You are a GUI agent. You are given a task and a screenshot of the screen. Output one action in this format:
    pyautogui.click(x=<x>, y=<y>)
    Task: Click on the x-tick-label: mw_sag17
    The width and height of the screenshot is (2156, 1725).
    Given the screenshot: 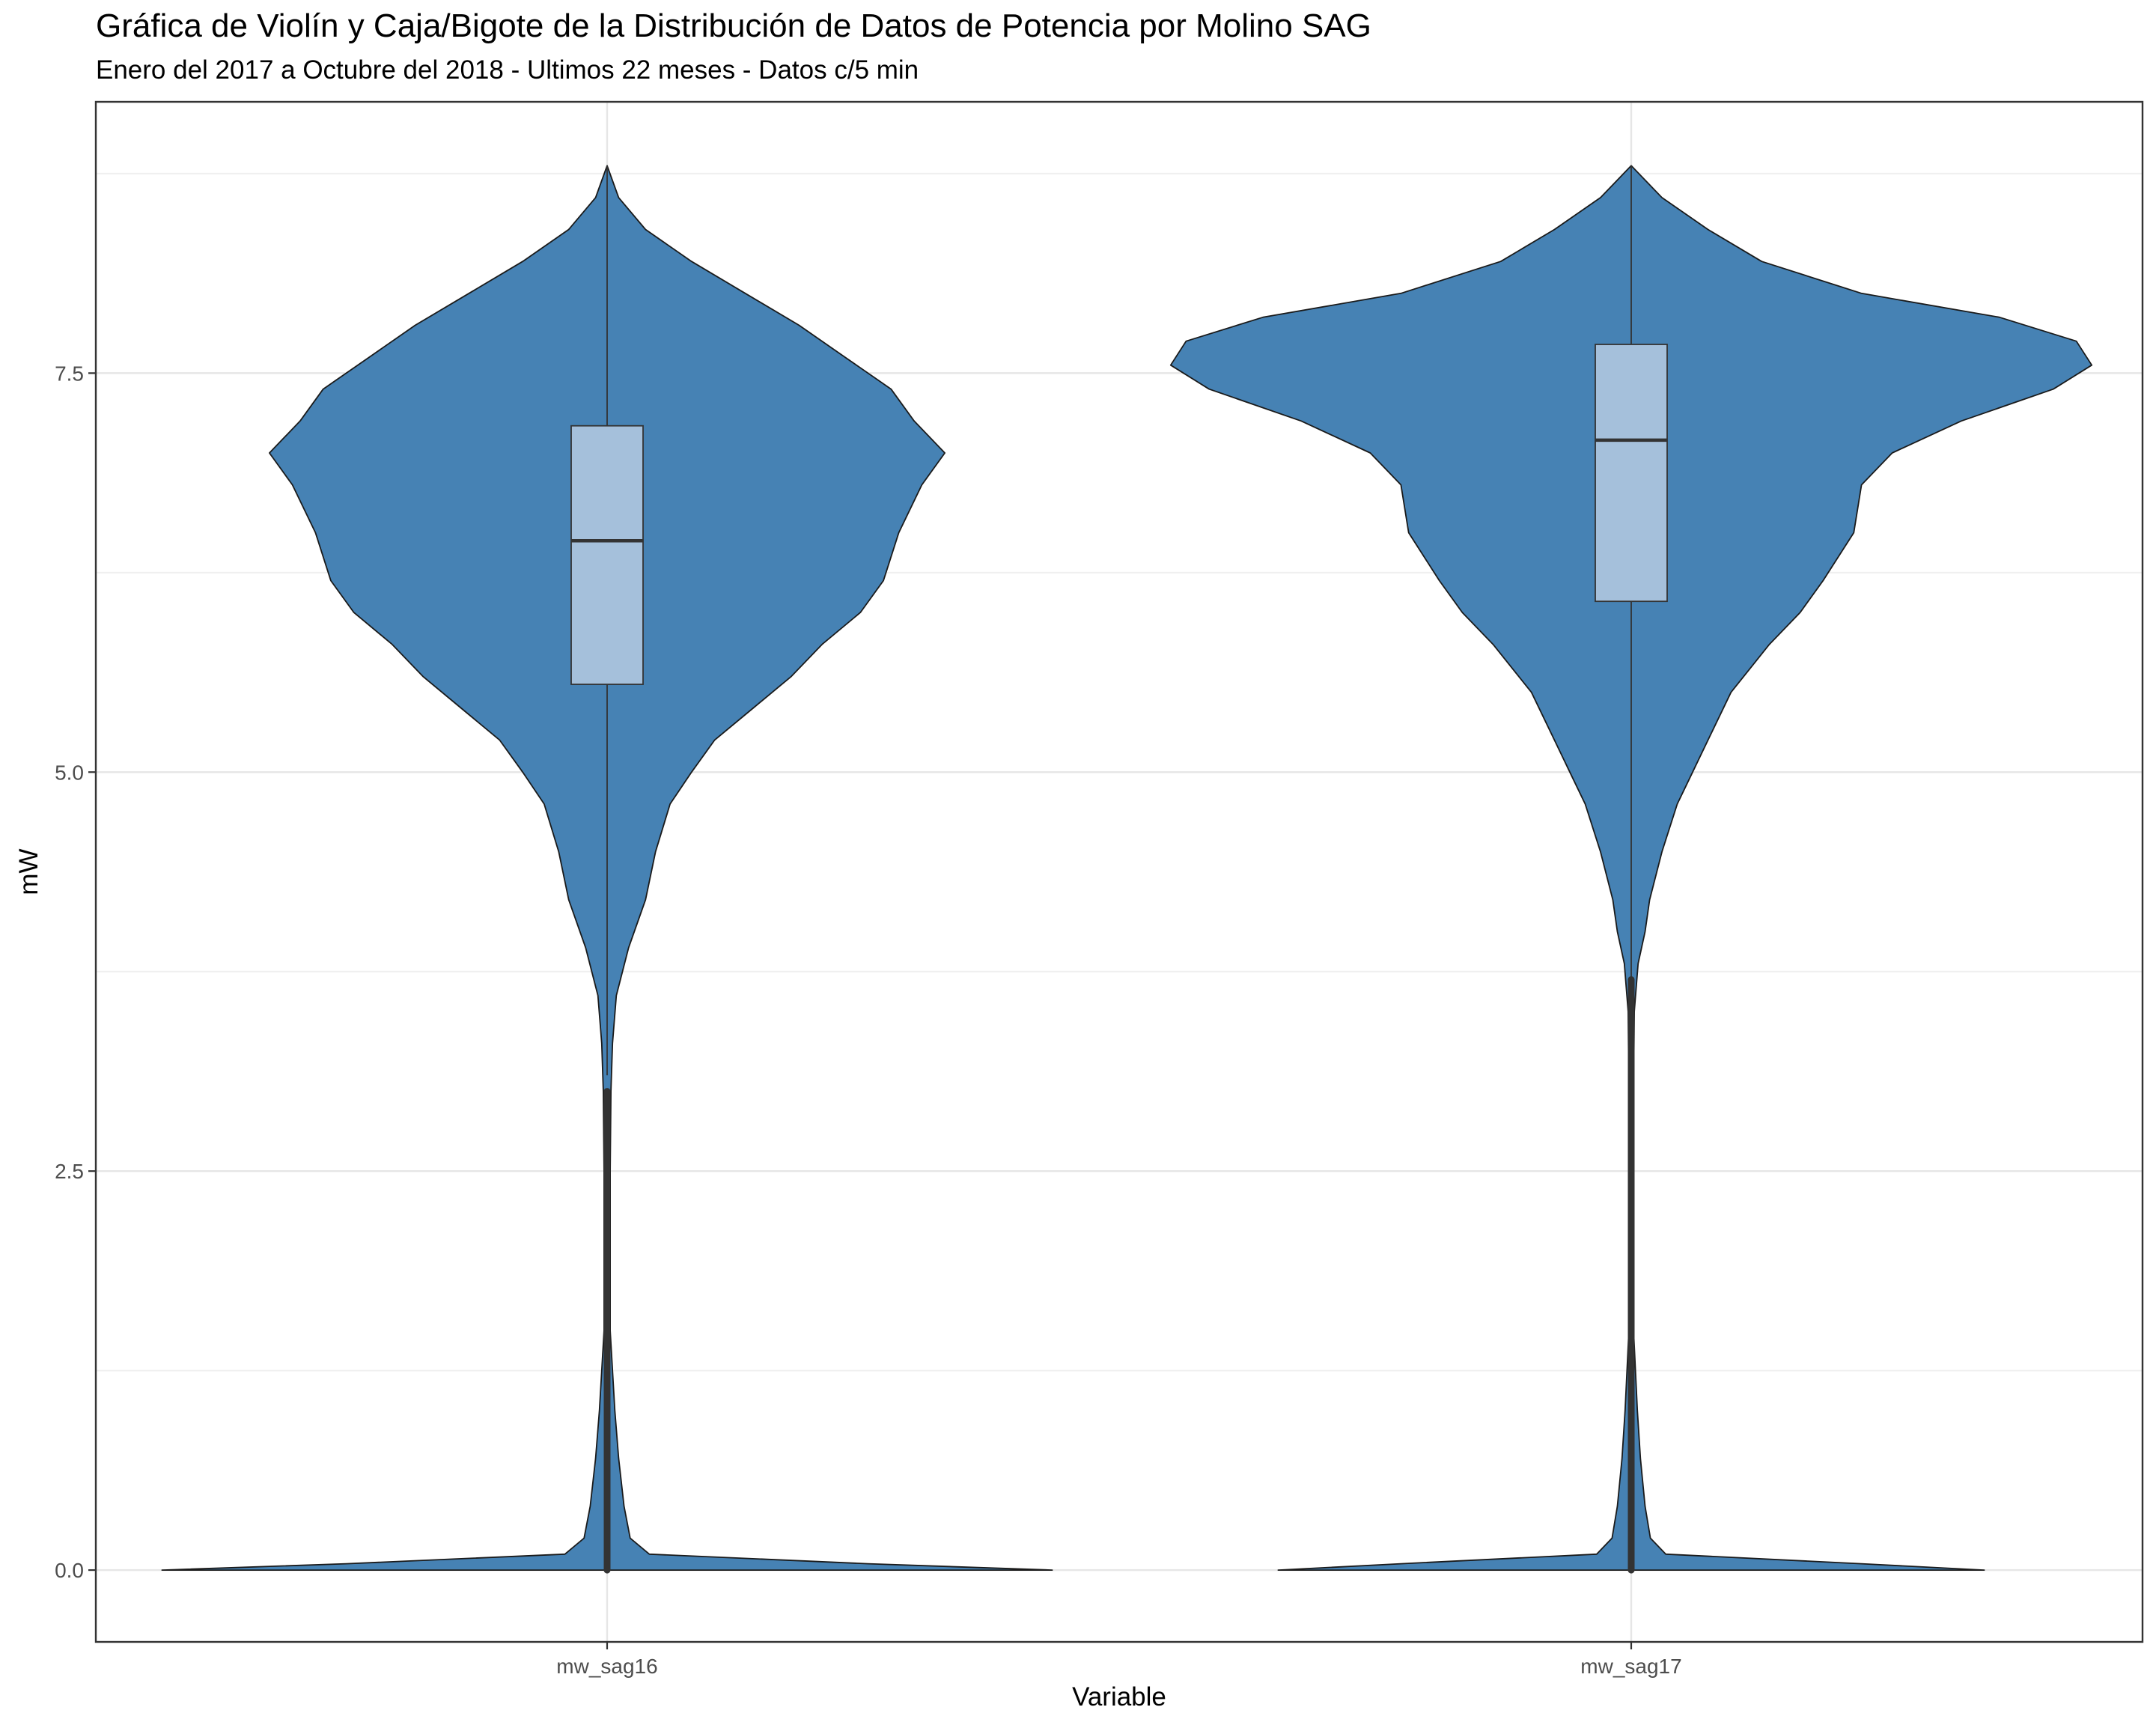 What is the action you would take?
    pyautogui.click(x=1630, y=1666)
    